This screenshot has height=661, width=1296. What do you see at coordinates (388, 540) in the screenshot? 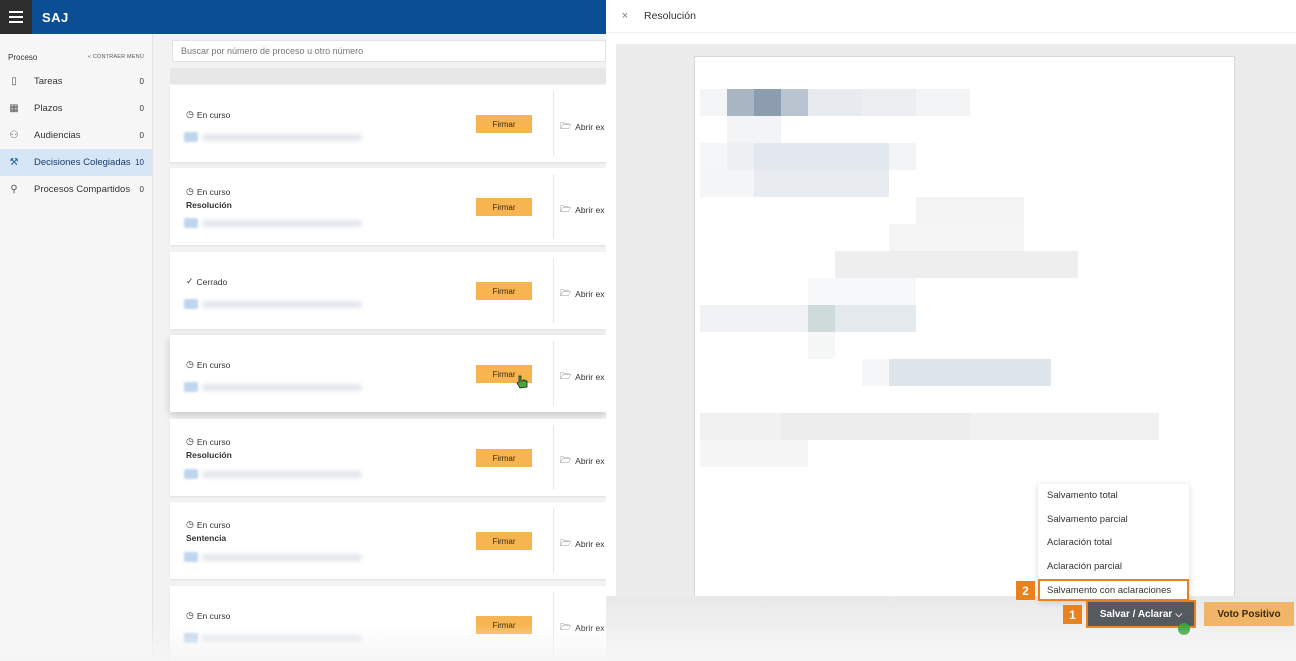
I see `process-card: ◷ En curso Sentencia Firmar 🗁 Abrir ex` at bounding box center [388, 540].